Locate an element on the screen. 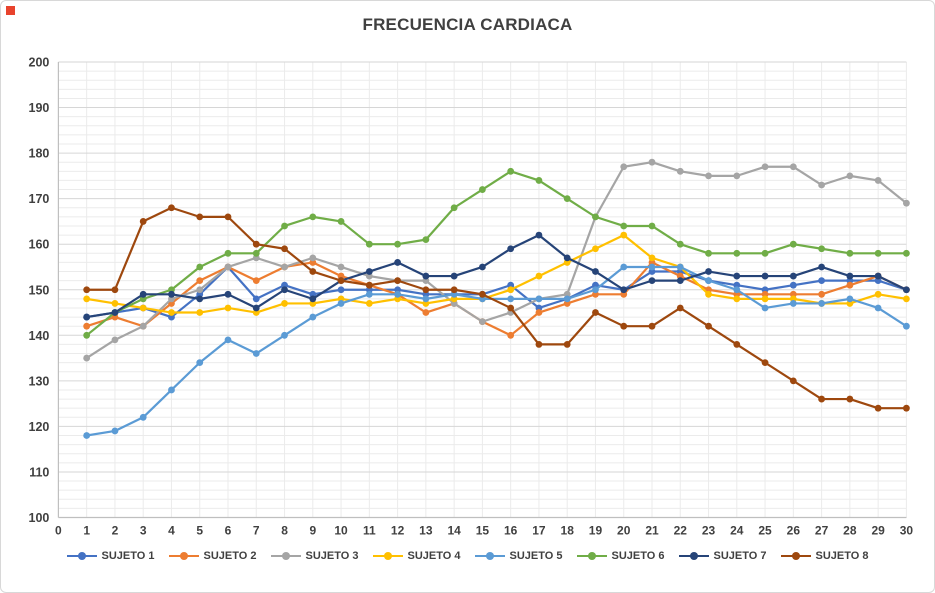 The width and height of the screenshot is (935, 593). legend-item-sujeto-6: SUJETO 6 is located at coordinates (620, 556).